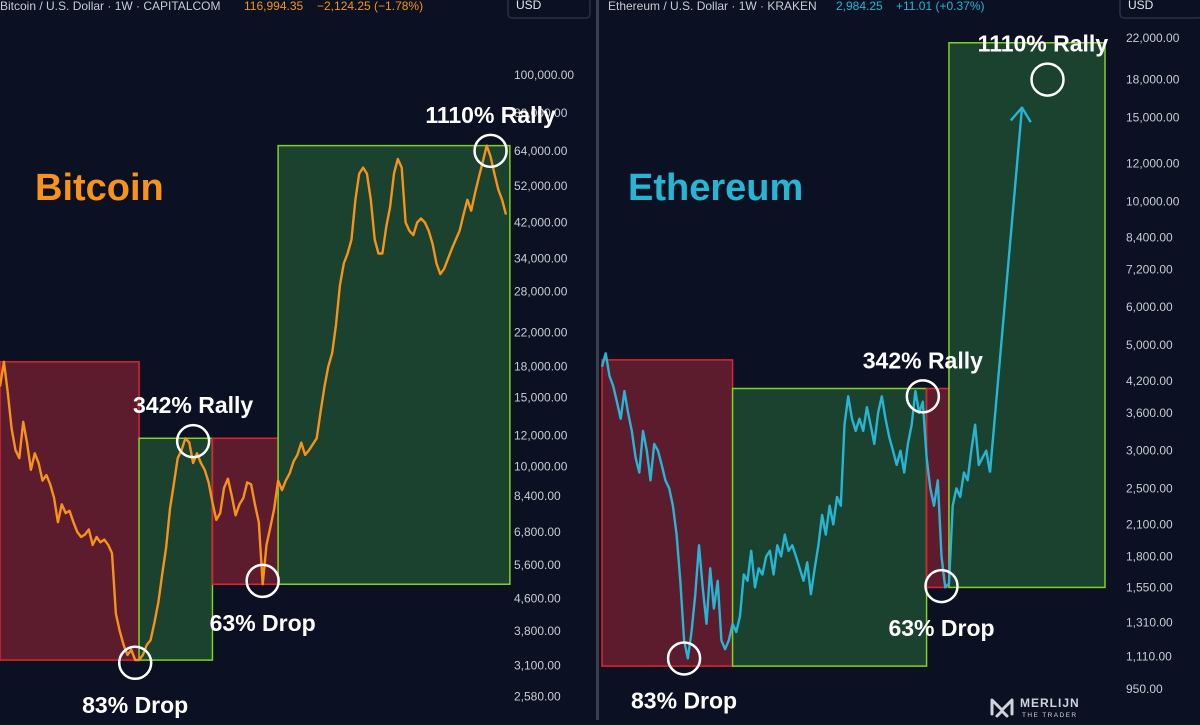 The height and width of the screenshot is (725, 1200). What do you see at coordinates (273, 6) in the screenshot?
I see `bitcoin-price-text: 116,994.35` at bounding box center [273, 6].